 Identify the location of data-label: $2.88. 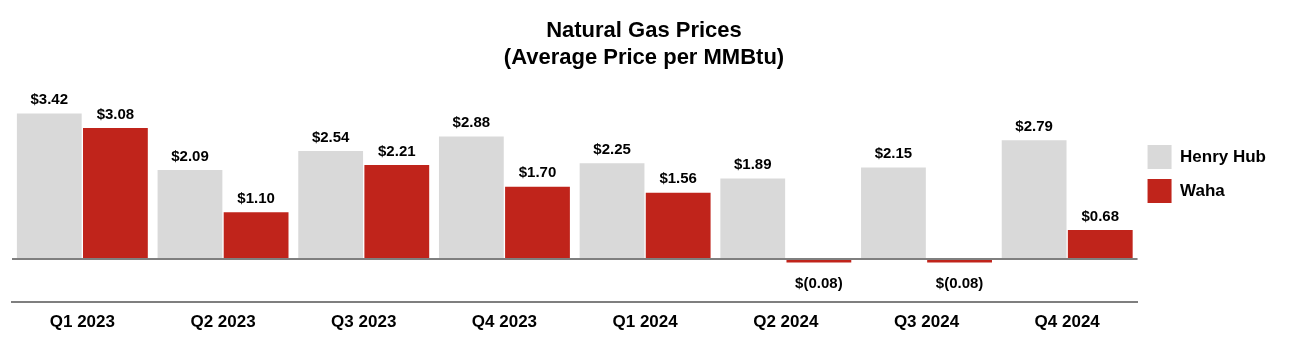
(471, 122).